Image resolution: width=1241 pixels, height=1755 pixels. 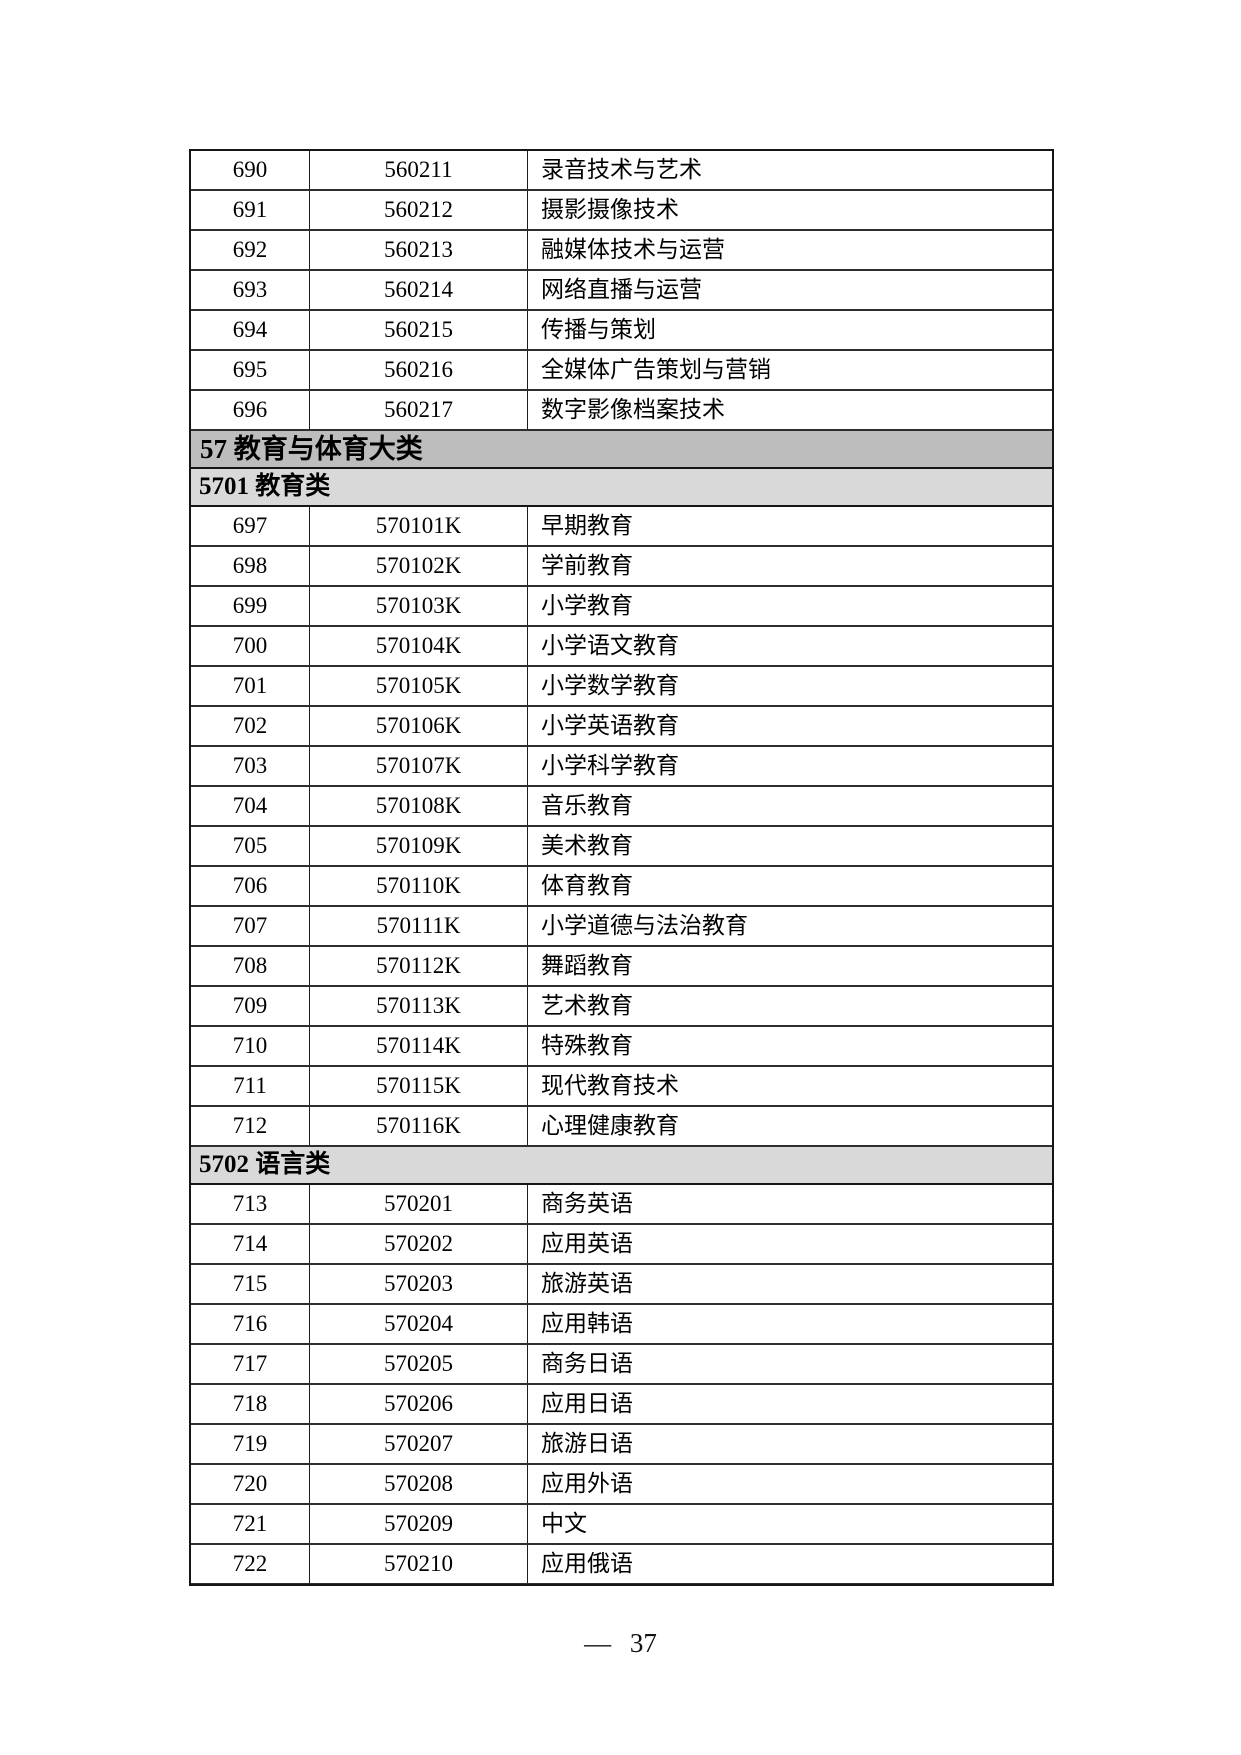 I want to click on seq-cell: 708, so click(x=250, y=966).